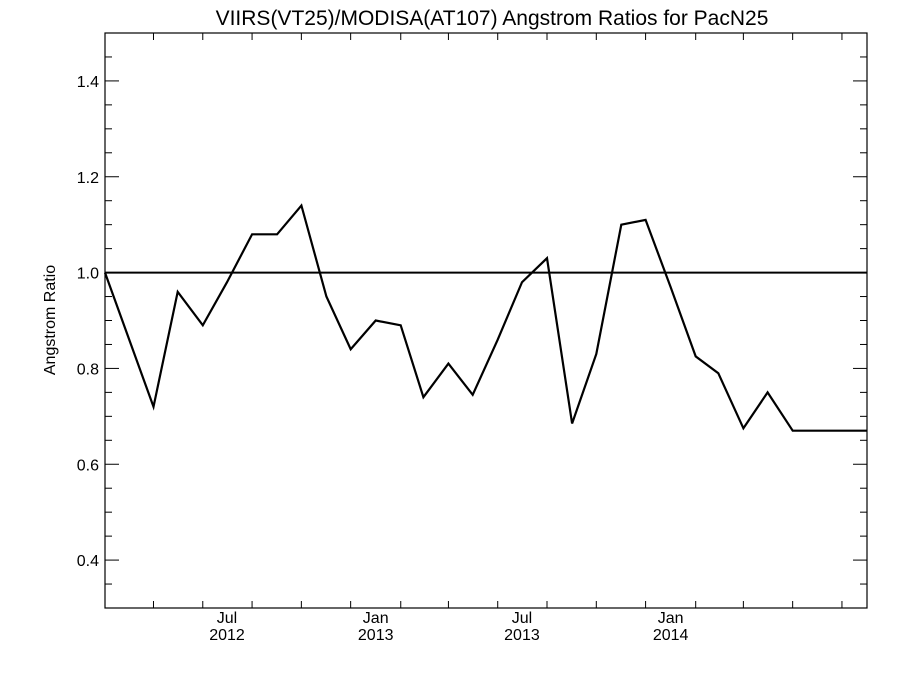 The width and height of the screenshot is (900, 680). I want to click on y-axis-tick-labels: 0.4 0.6 0.8 1.0 1.2 1.4, so click(88, 322).